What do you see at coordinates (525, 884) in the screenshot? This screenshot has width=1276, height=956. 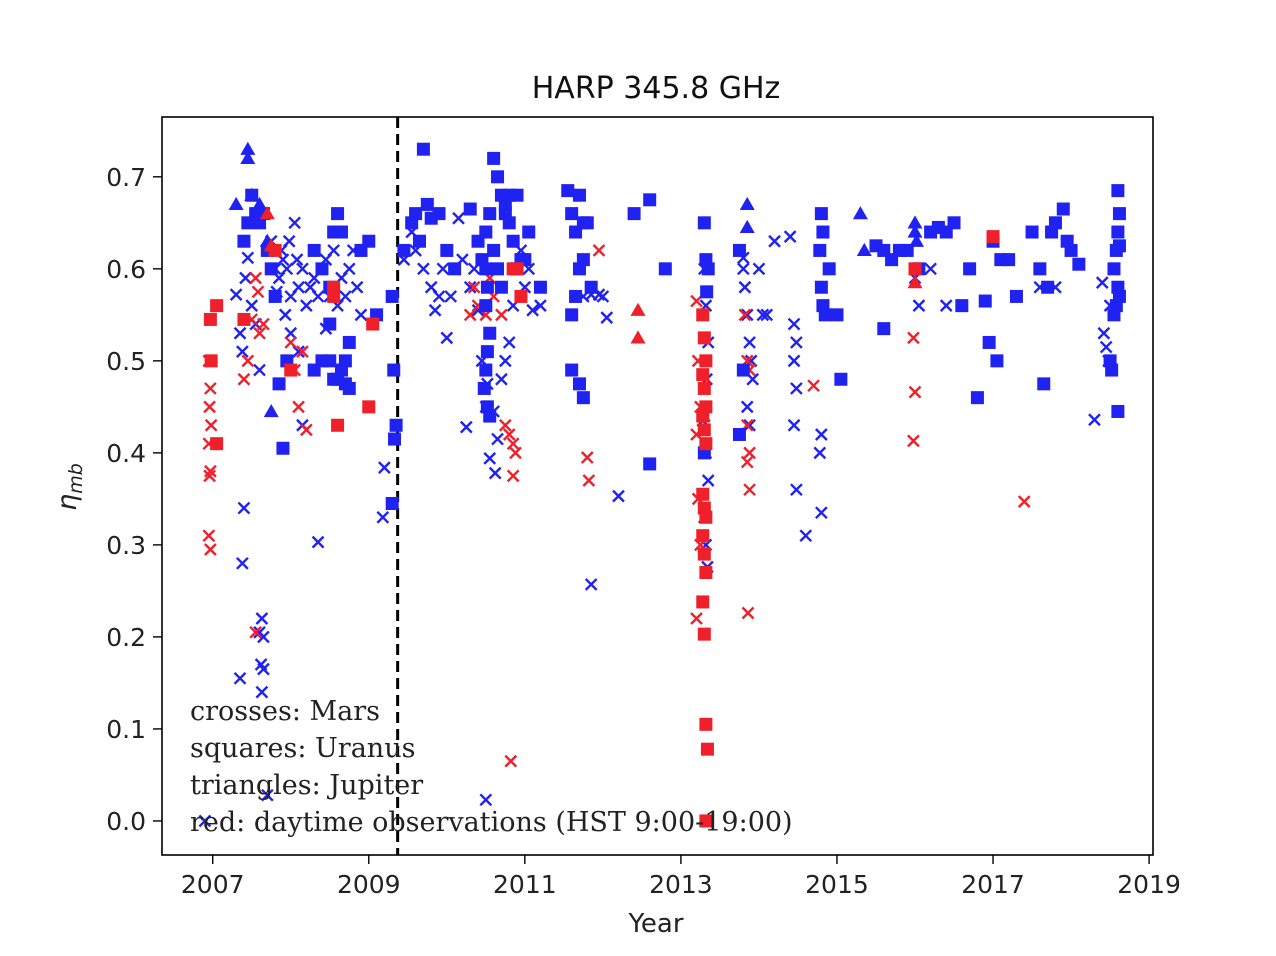 I see `x-tick-label: 2011` at bounding box center [525, 884].